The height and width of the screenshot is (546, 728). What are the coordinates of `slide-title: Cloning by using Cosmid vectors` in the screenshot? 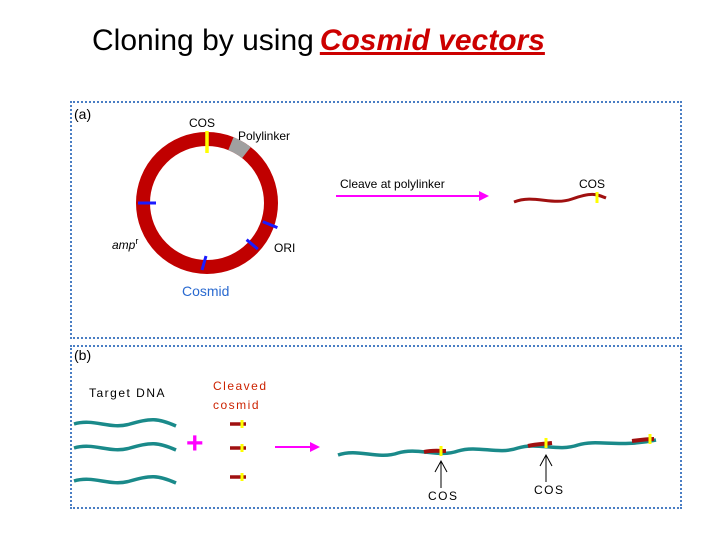 It's located at (318, 41).